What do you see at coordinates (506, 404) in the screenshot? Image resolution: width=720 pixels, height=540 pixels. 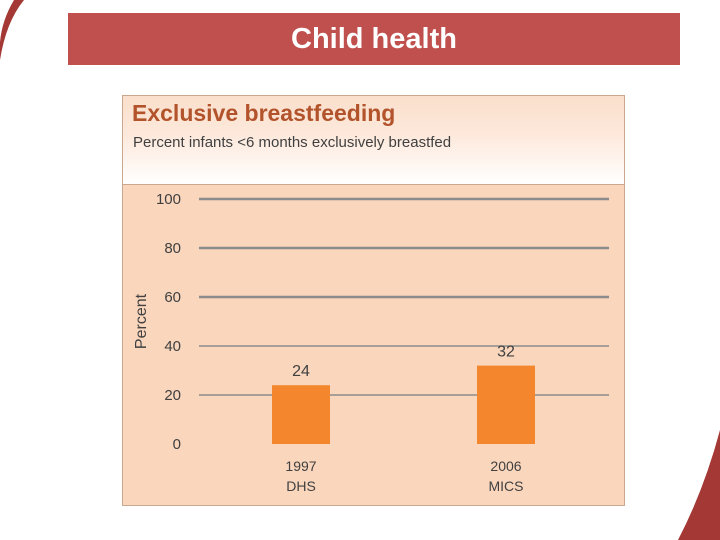 I see `bar-2006` at bounding box center [506, 404].